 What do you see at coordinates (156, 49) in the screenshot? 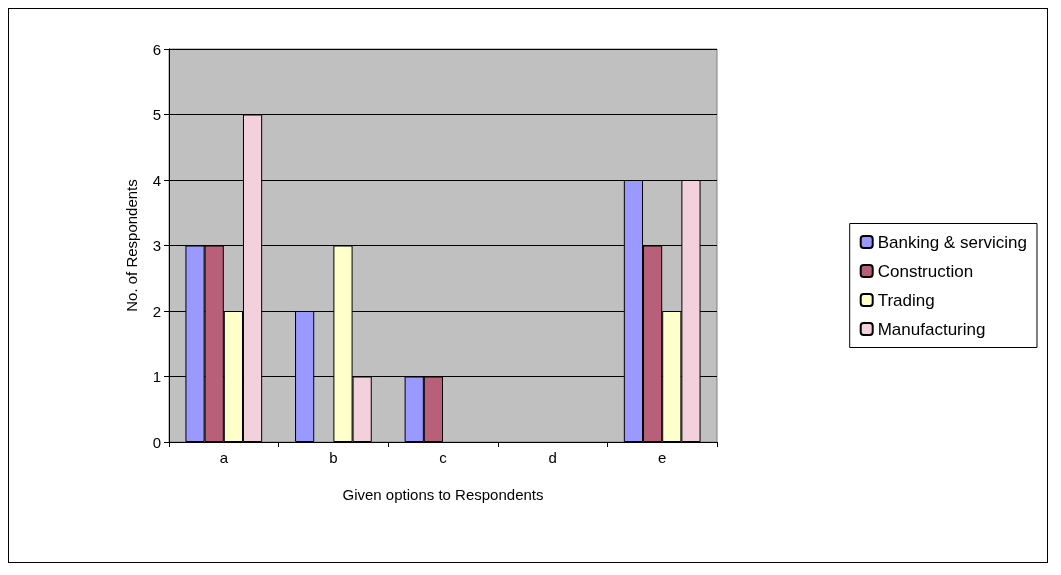
I see `y-tick-label: 6` at bounding box center [156, 49].